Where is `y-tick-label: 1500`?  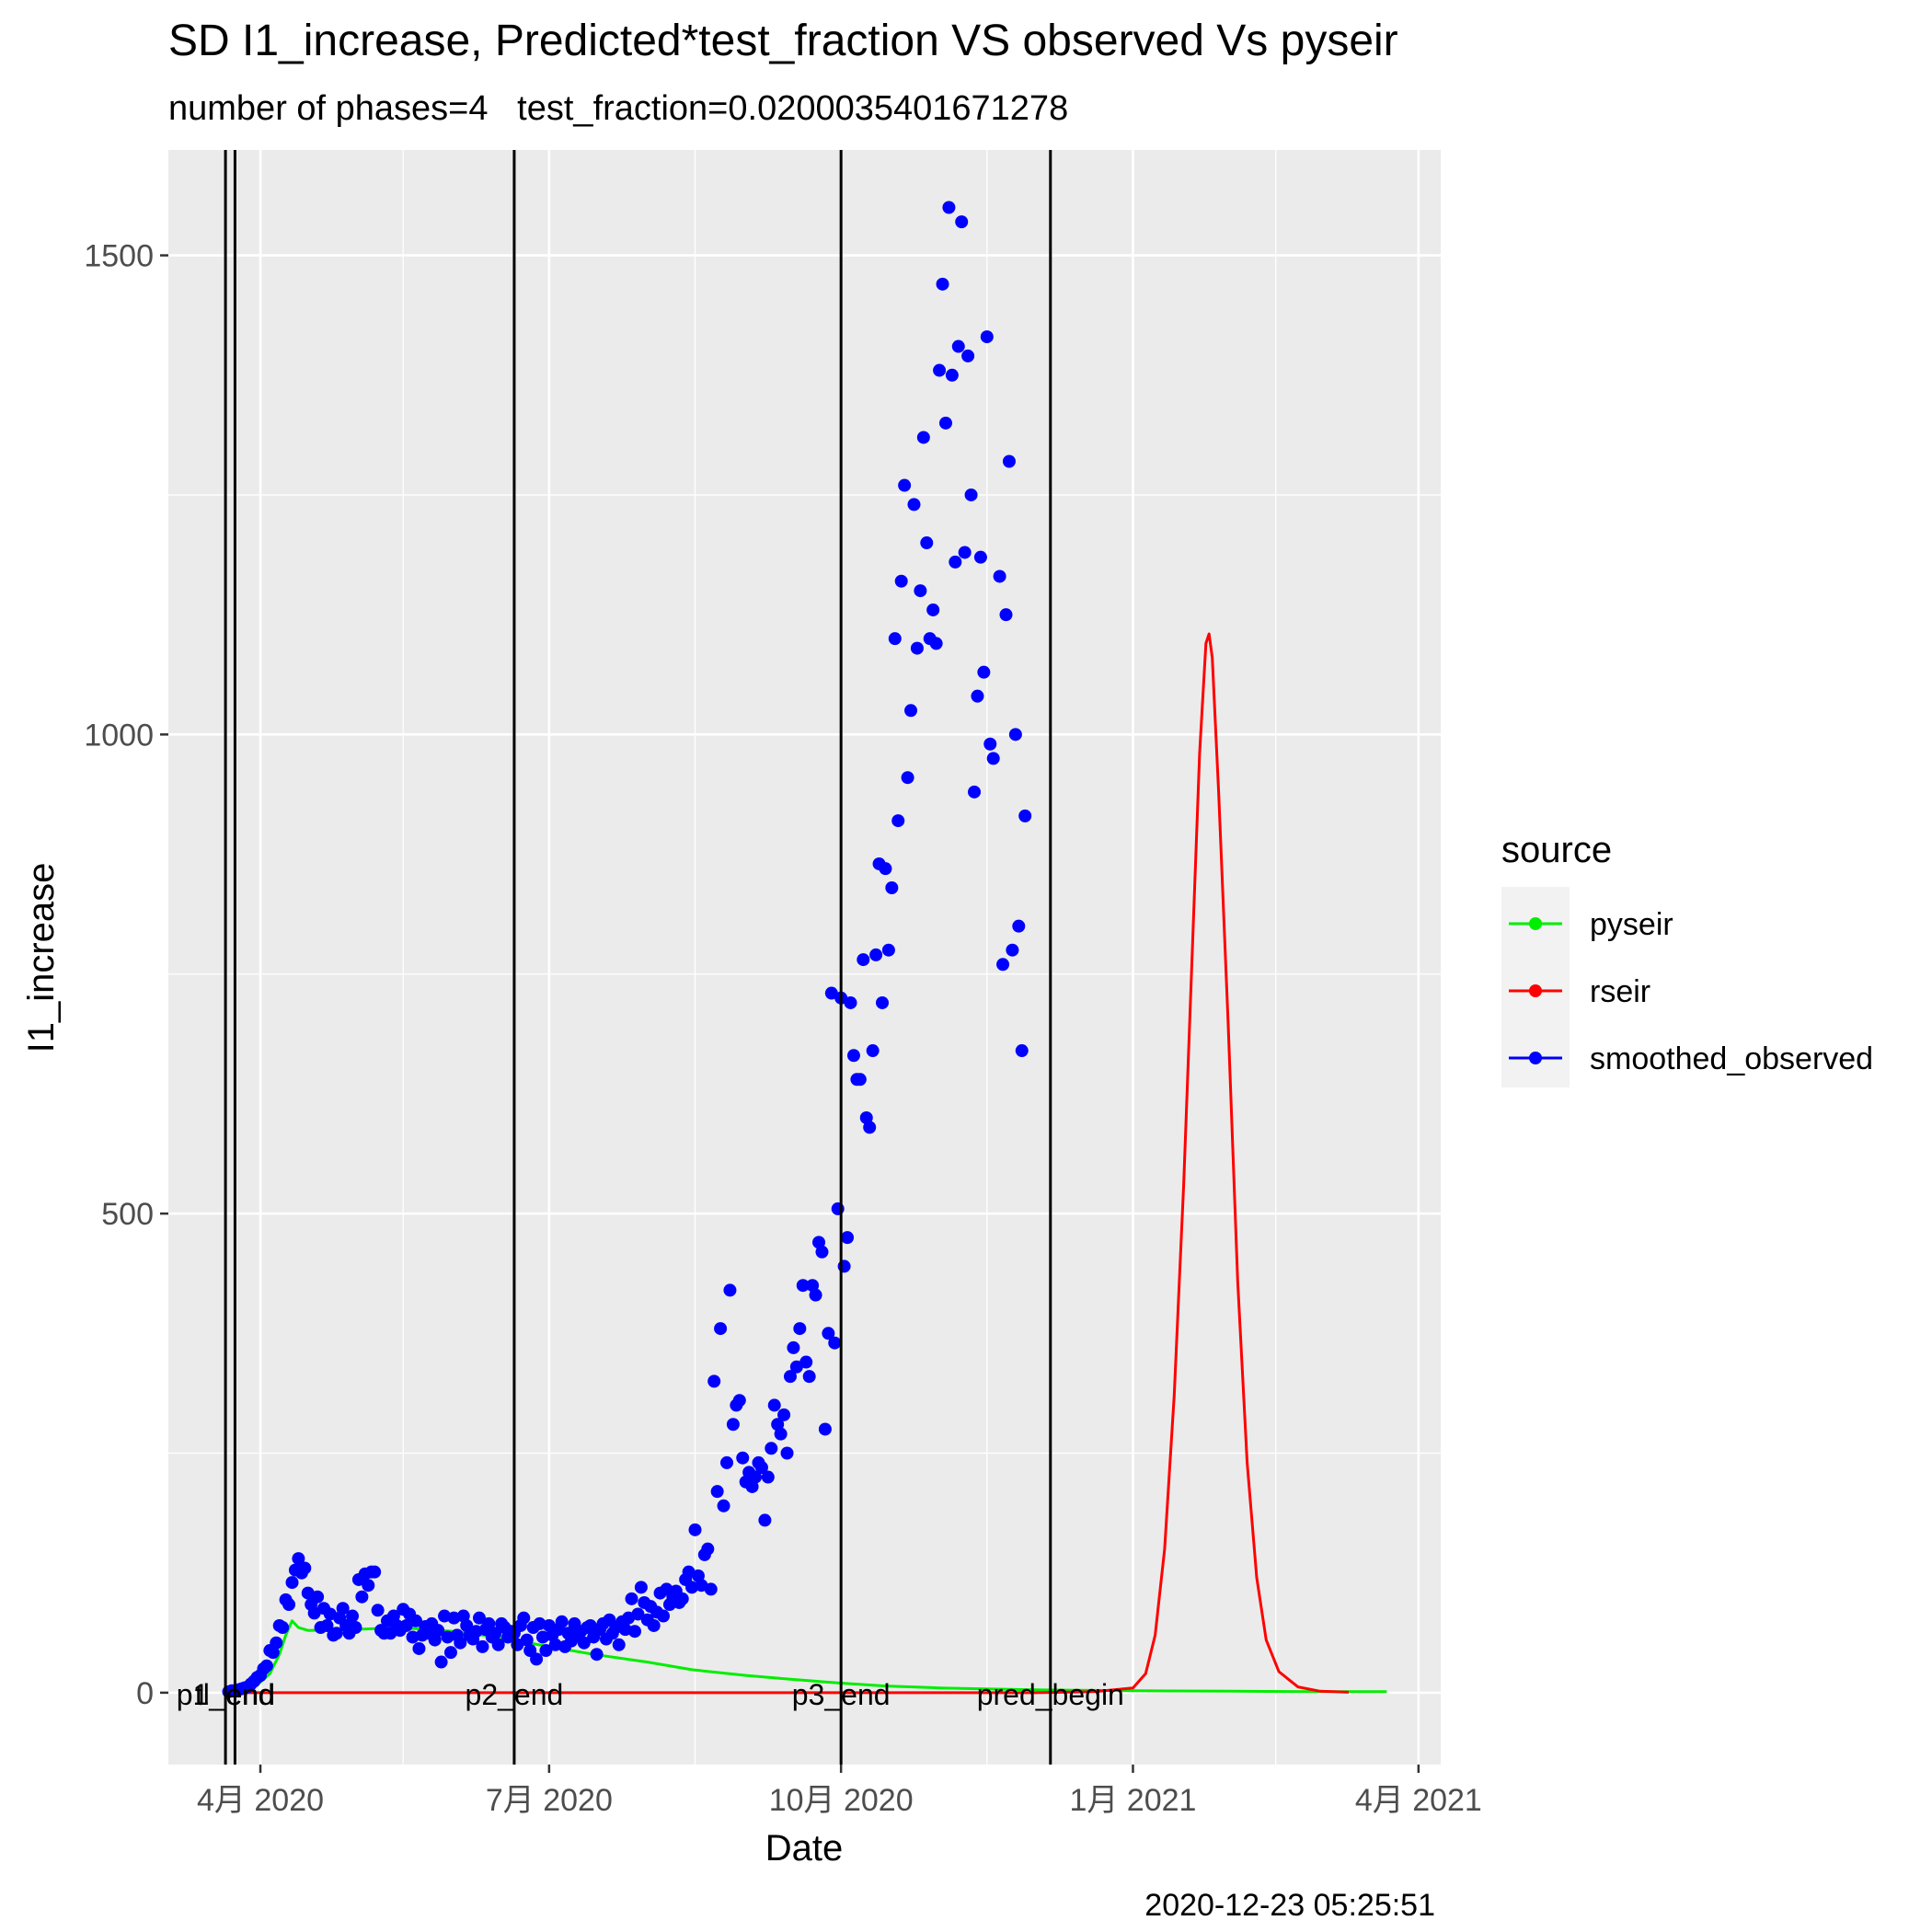 y-tick-label: 1500 is located at coordinates (119, 256).